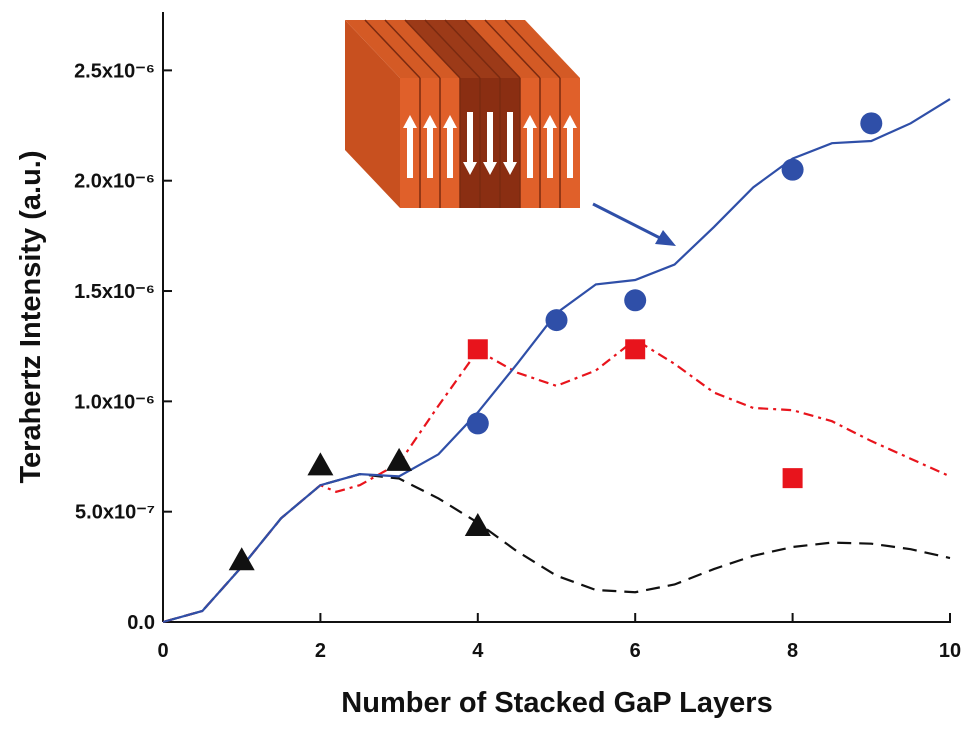 This screenshot has width=972, height=734. I want to click on annotation-arrow, so click(634, 224).